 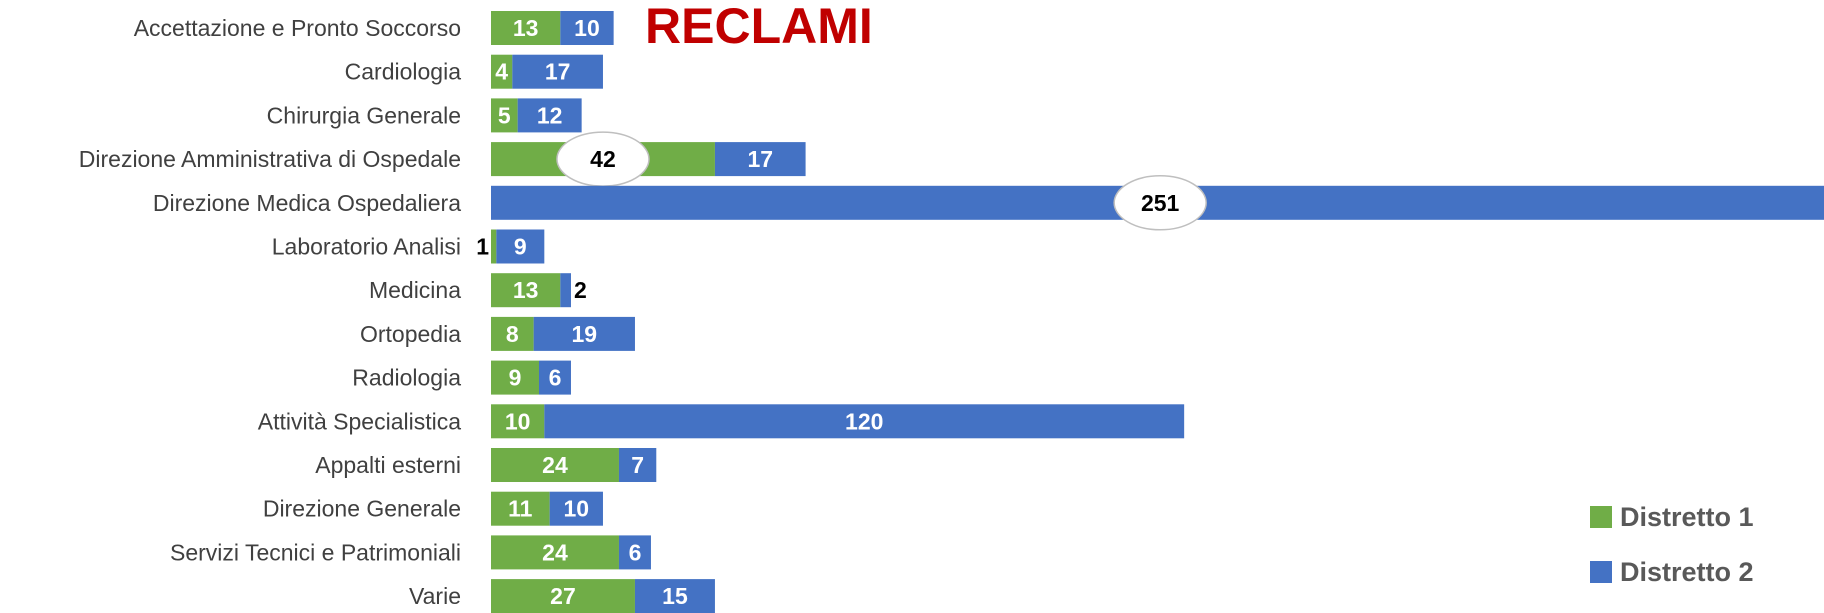 I want to click on category-label: Varie, so click(x=435, y=596).